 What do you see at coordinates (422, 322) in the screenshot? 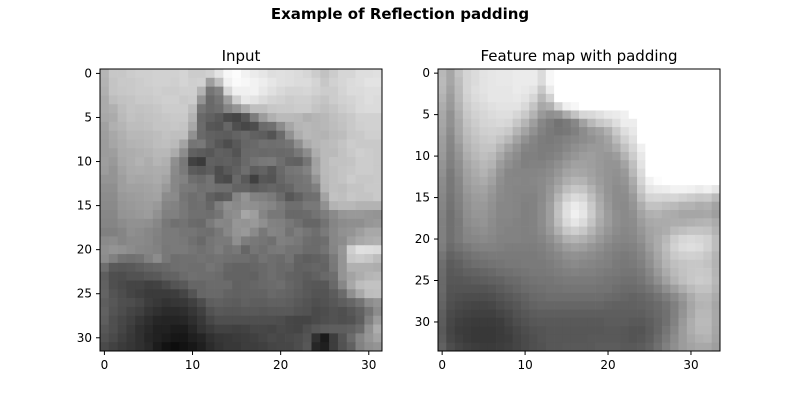
I see `y-tick-label: 30` at bounding box center [422, 322].